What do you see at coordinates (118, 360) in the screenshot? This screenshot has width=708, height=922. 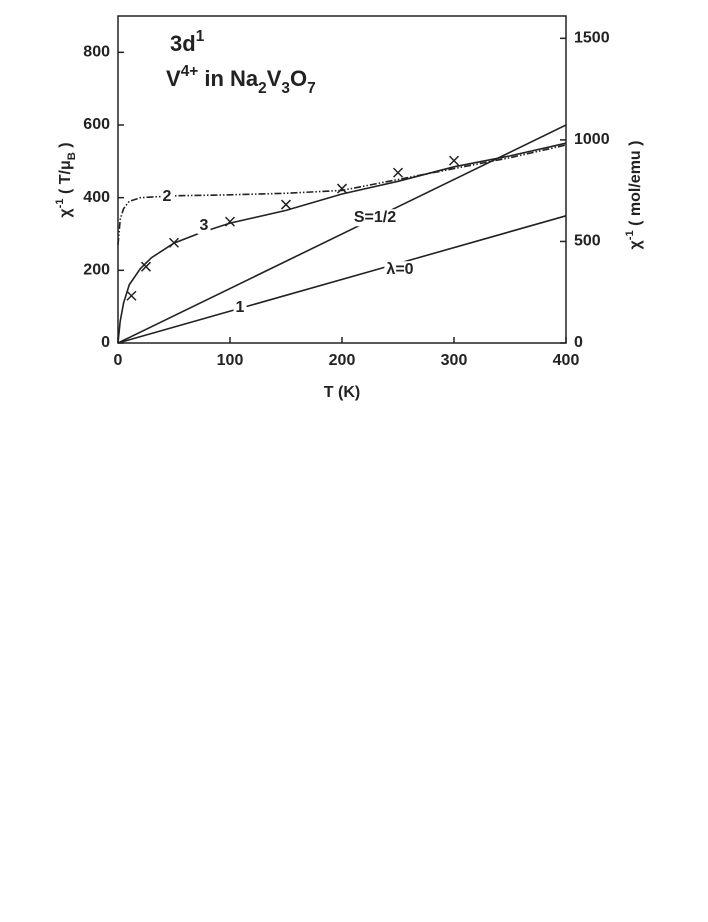 I see `x-tick-label: 0` at bounding box center [118, 360].